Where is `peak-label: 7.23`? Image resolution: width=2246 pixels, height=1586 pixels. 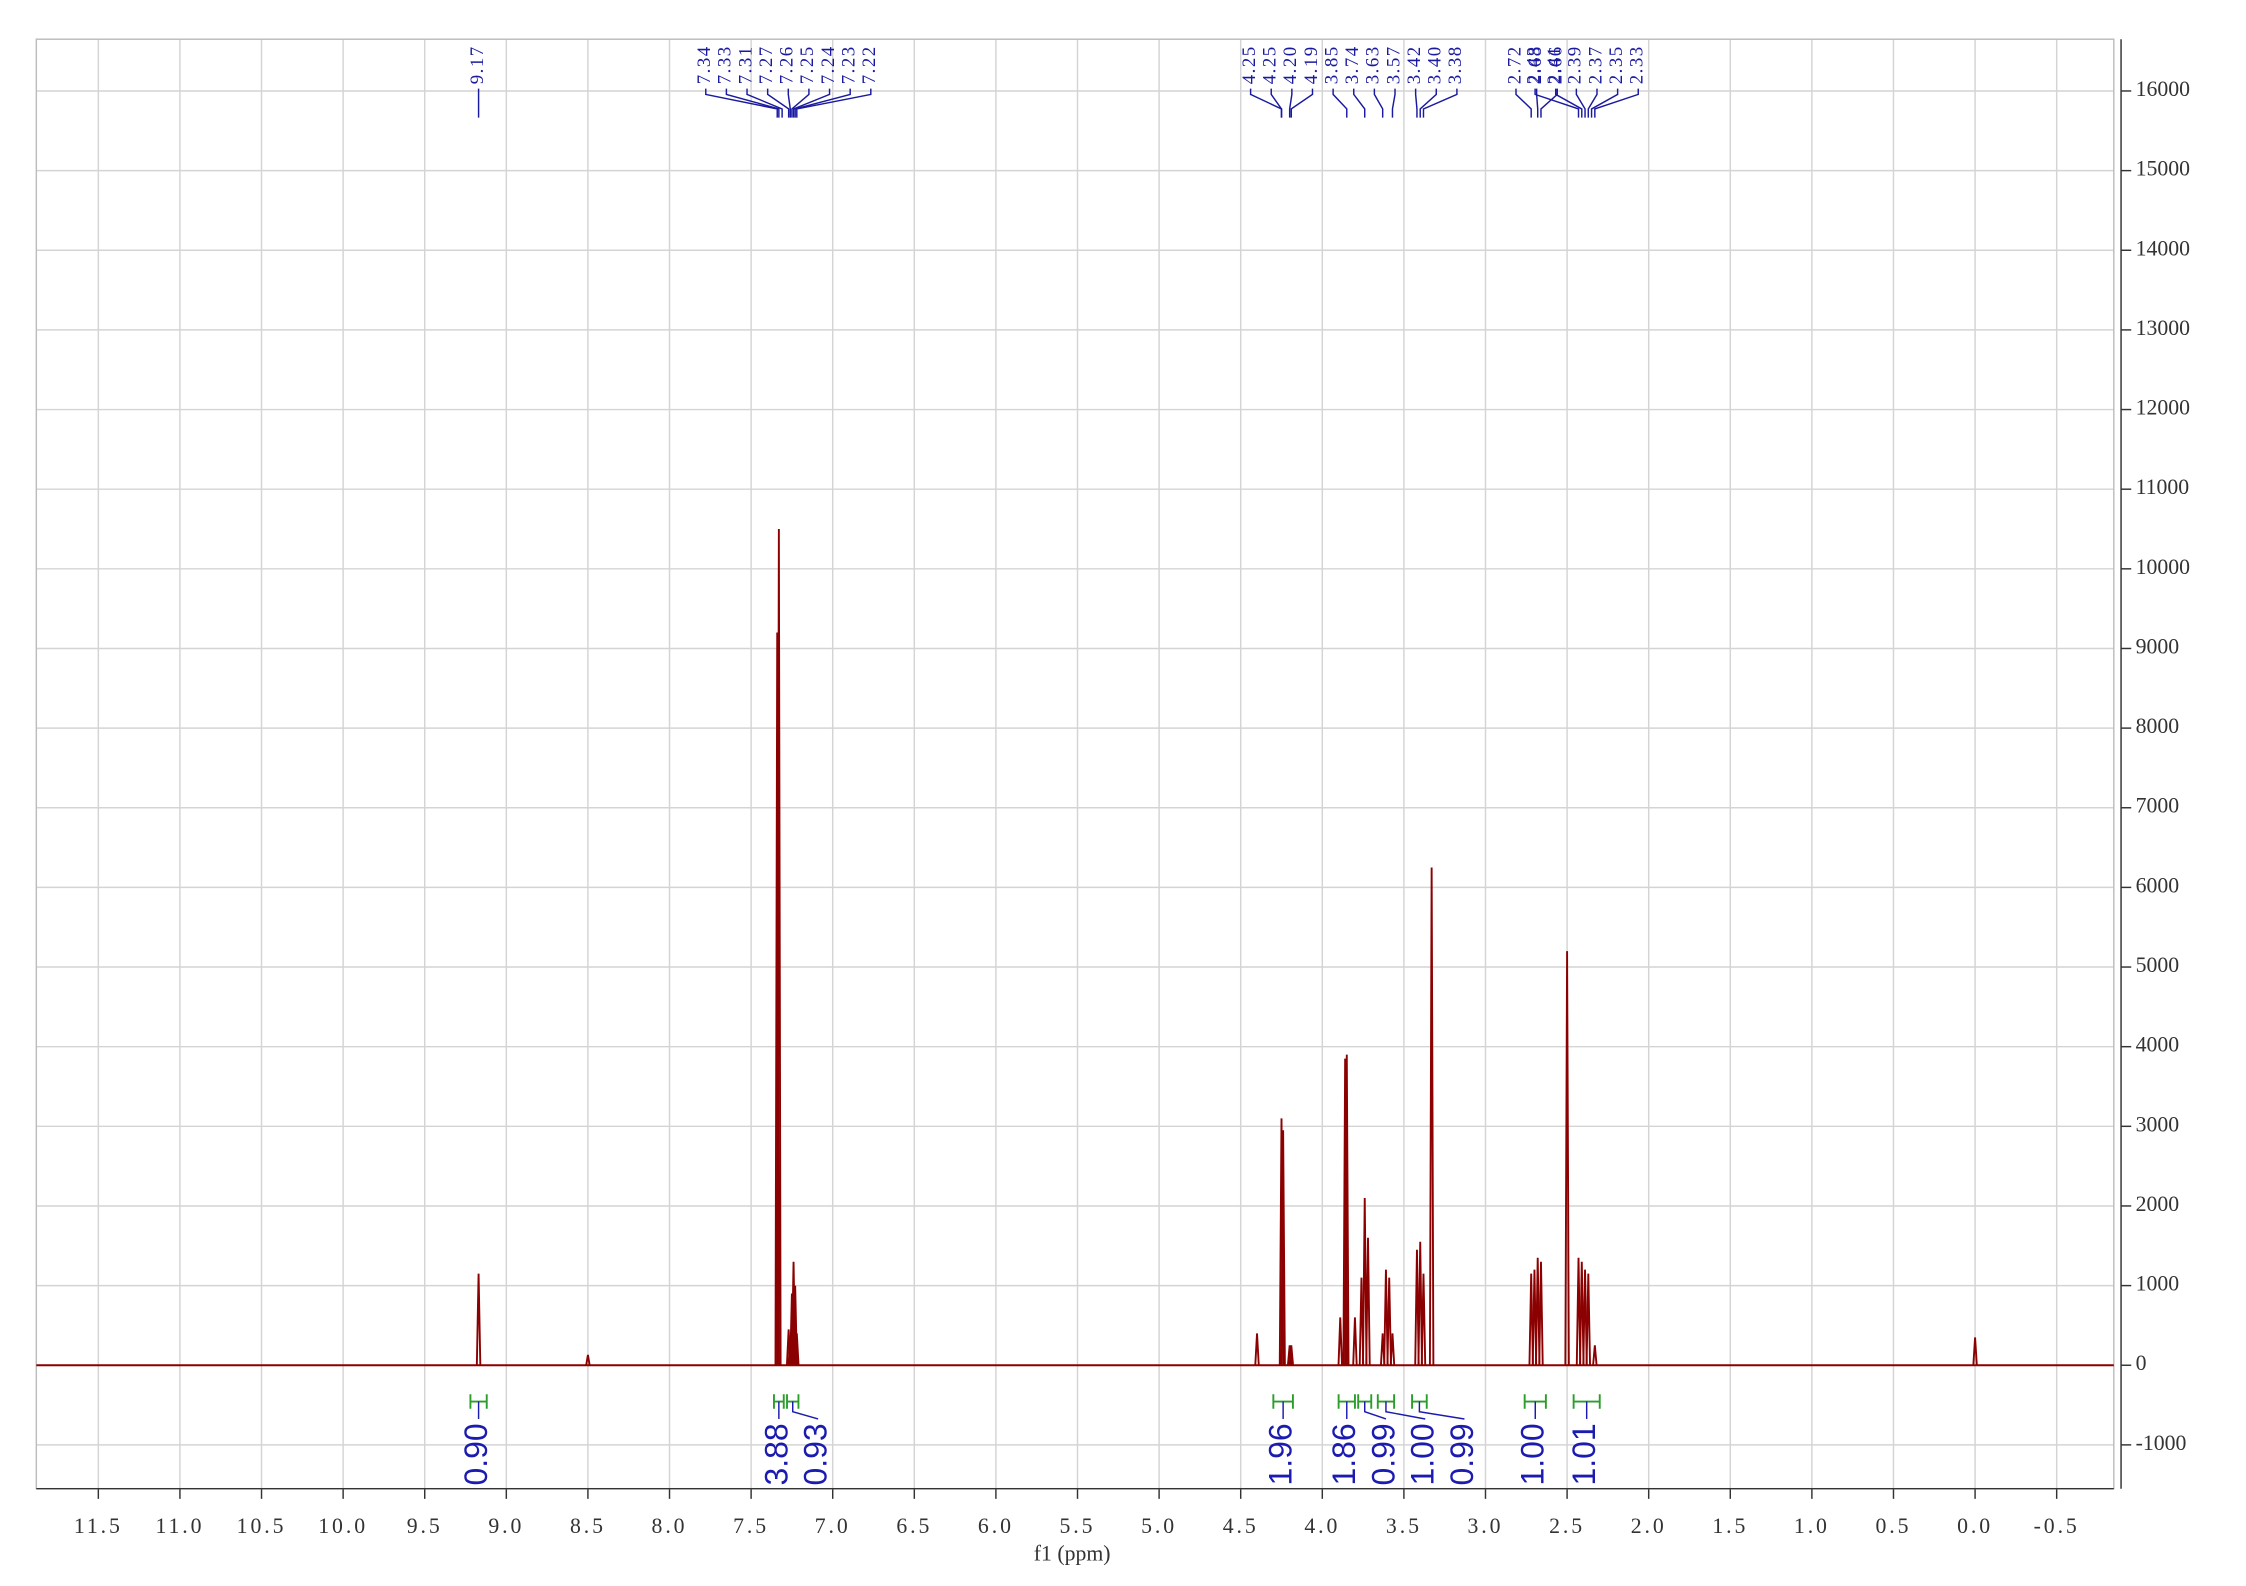
peak-label: 7.23 is located at coordinates (849, 64).